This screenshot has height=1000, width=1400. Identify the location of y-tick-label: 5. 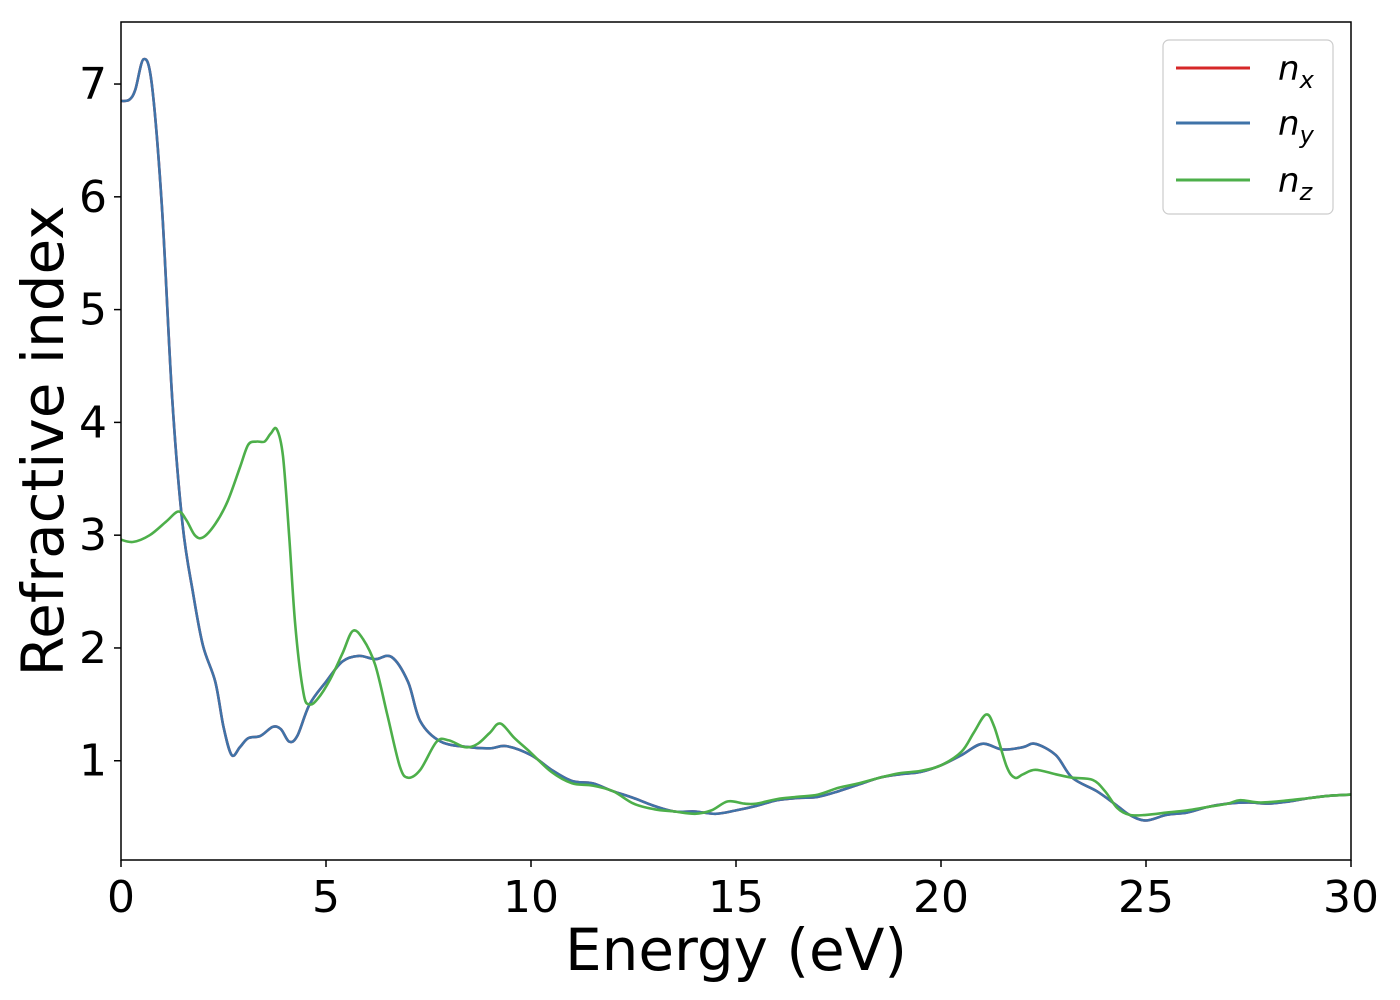
(93, 310).